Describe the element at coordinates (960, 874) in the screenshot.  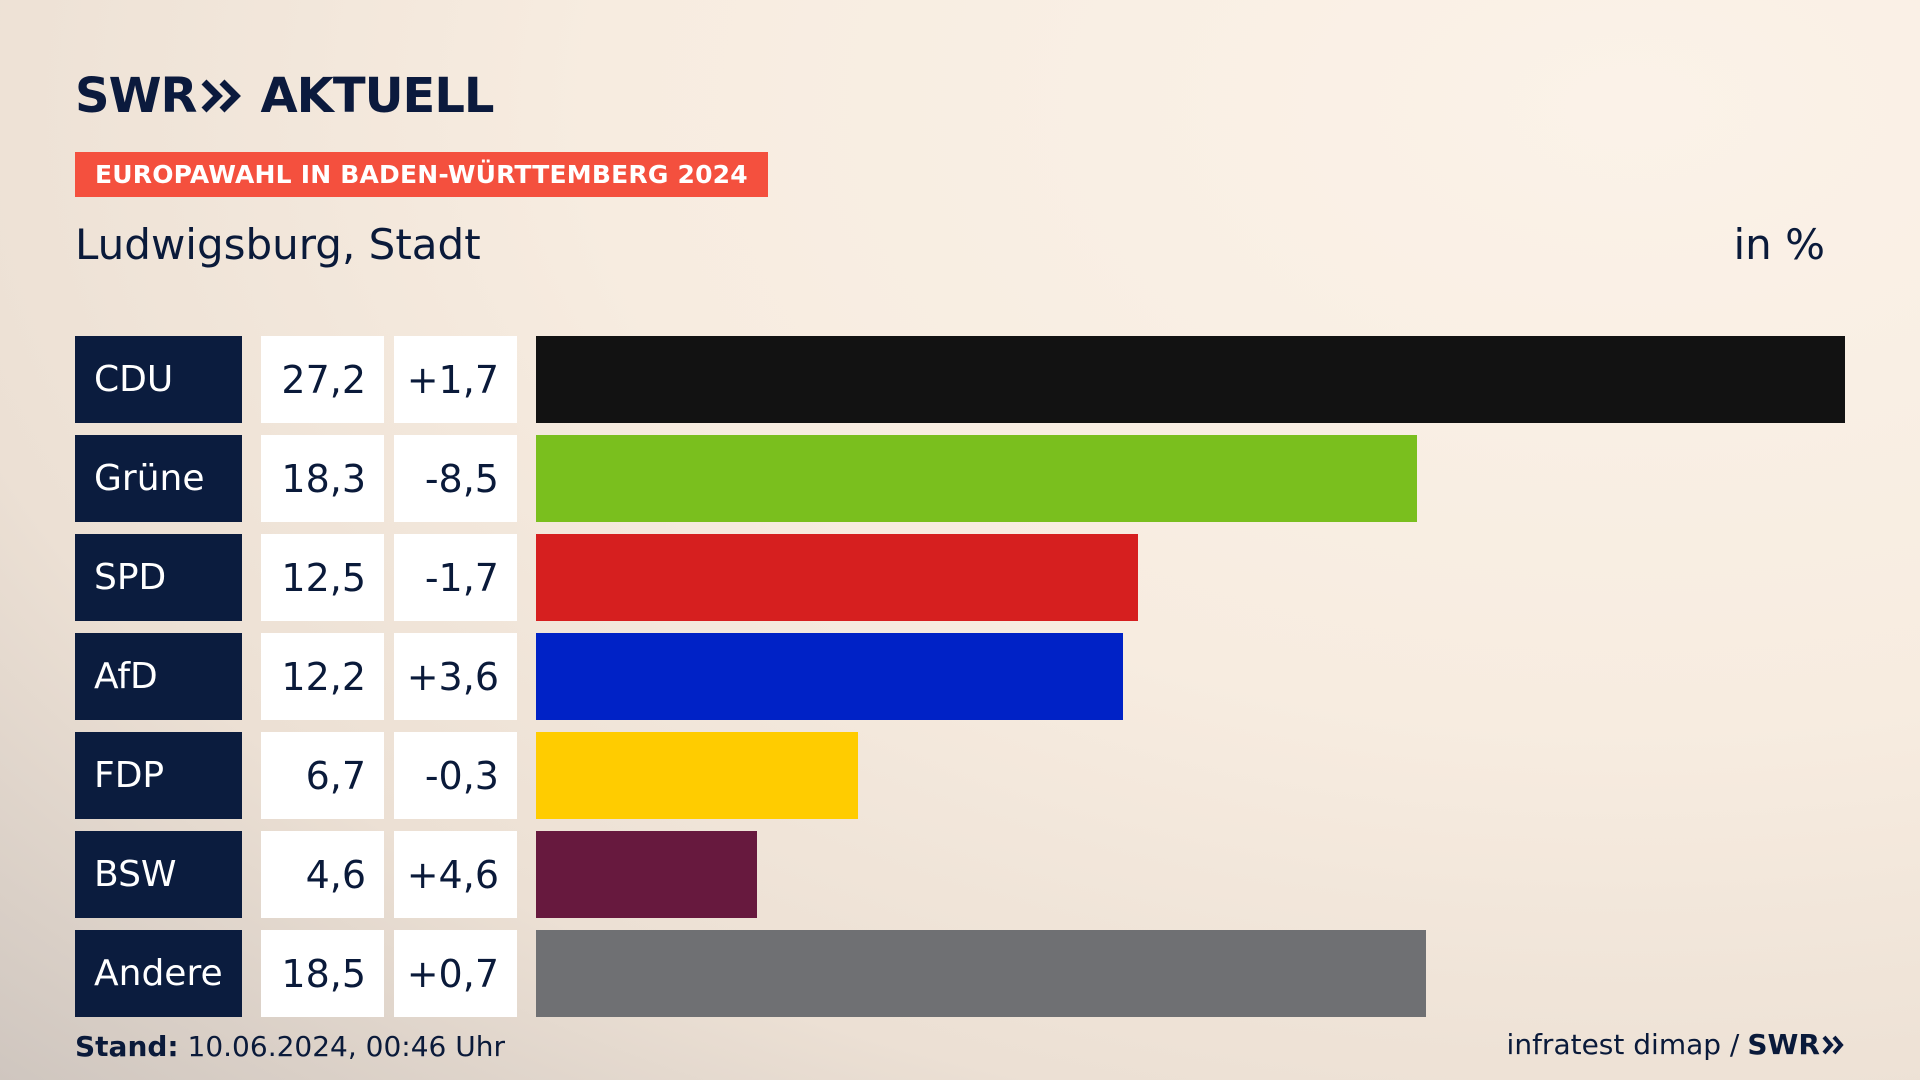
I see `result-row: BSW 4,6 +4,6` at that location.